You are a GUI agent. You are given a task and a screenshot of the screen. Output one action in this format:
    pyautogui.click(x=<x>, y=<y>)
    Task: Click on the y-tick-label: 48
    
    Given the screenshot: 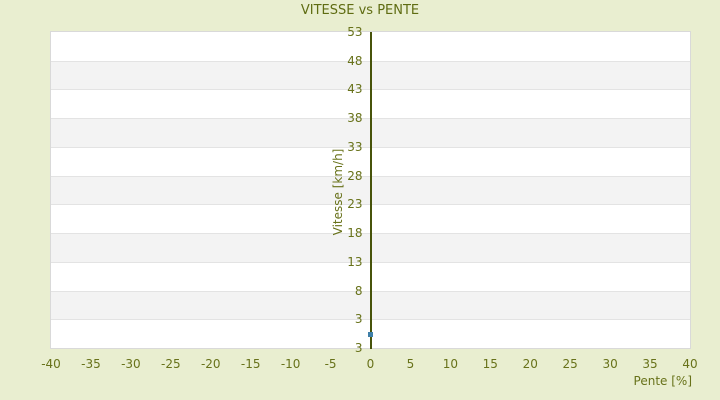 What is the action you would take?
    pyautogui.click(x=355, y=60)
    